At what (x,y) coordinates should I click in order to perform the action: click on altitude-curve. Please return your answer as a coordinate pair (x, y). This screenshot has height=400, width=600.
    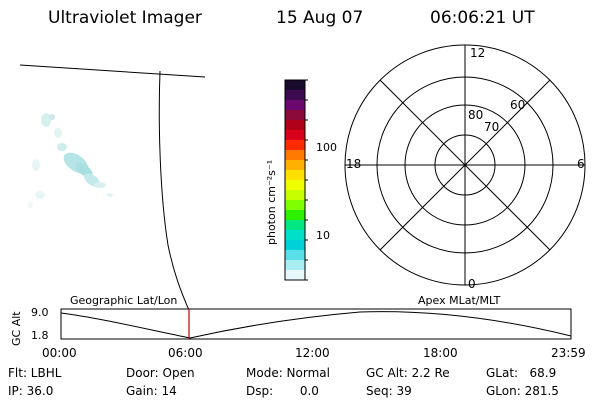
    Looking at the image, I should click on (316, 325).